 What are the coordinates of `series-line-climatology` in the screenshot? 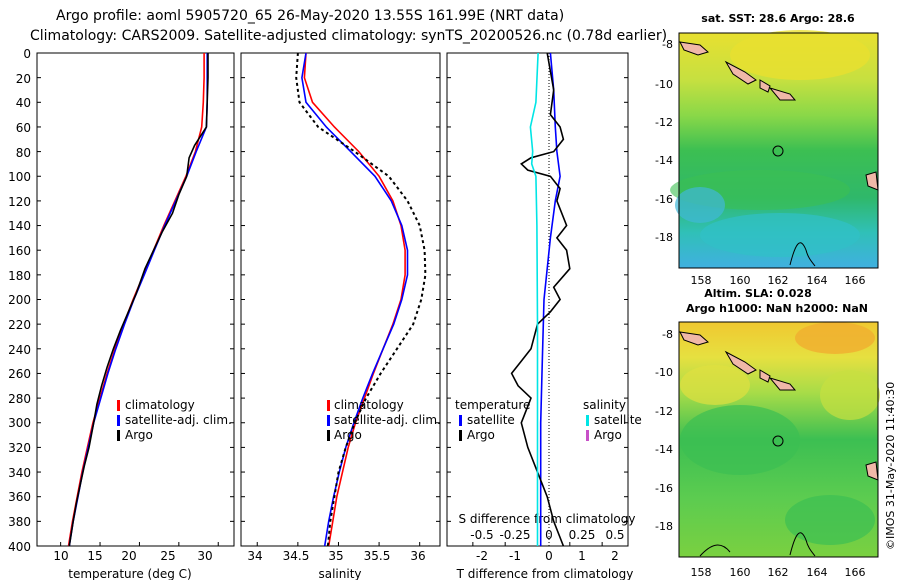 It's located at (354, 299).